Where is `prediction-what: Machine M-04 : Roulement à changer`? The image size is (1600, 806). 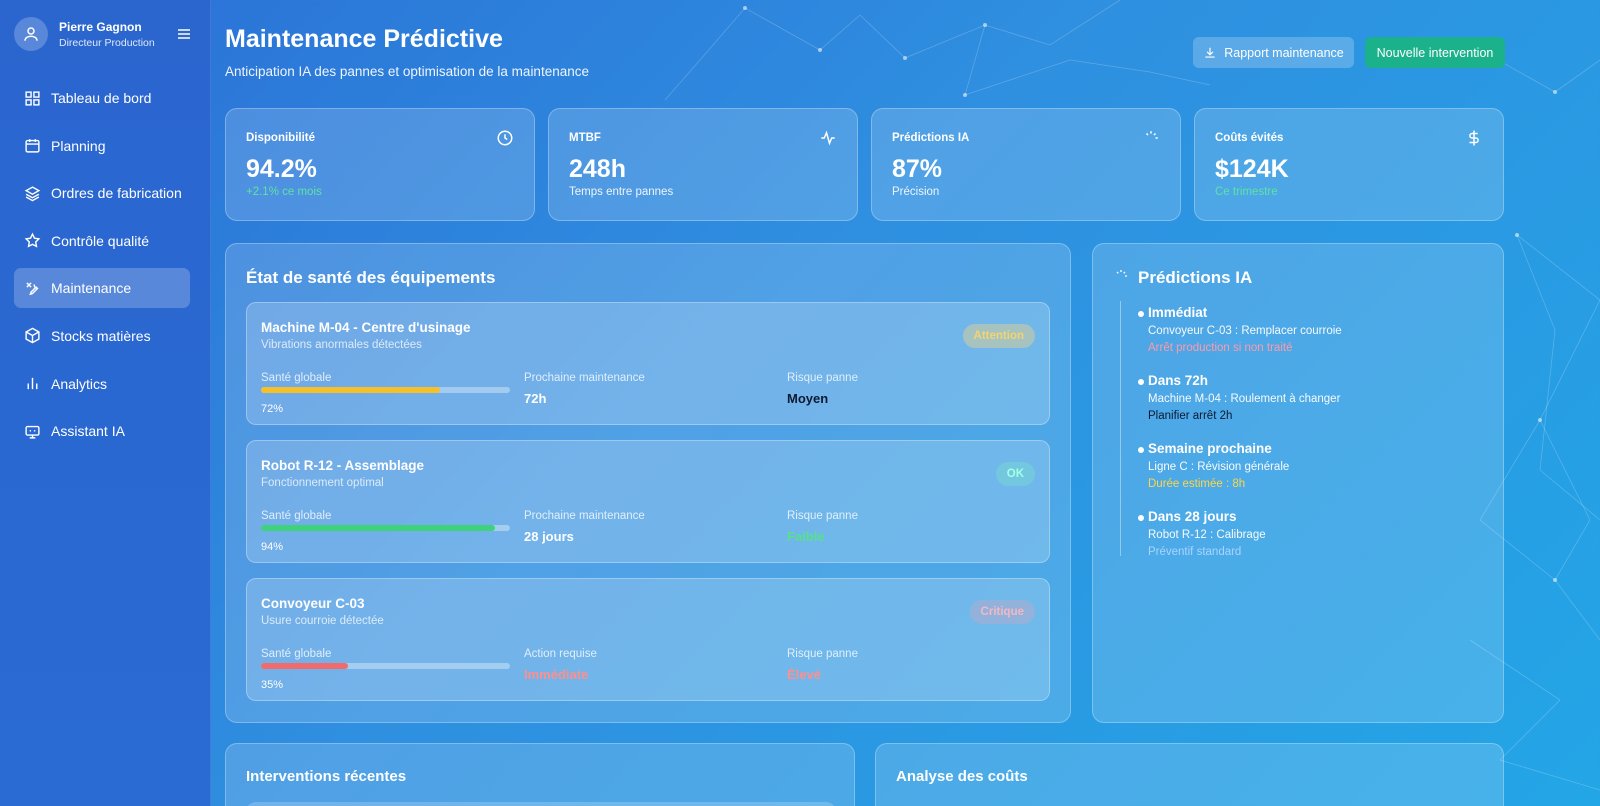 prediction-what: Machine M-04 : Roulement à changer is located at coordinates (1244, 399).